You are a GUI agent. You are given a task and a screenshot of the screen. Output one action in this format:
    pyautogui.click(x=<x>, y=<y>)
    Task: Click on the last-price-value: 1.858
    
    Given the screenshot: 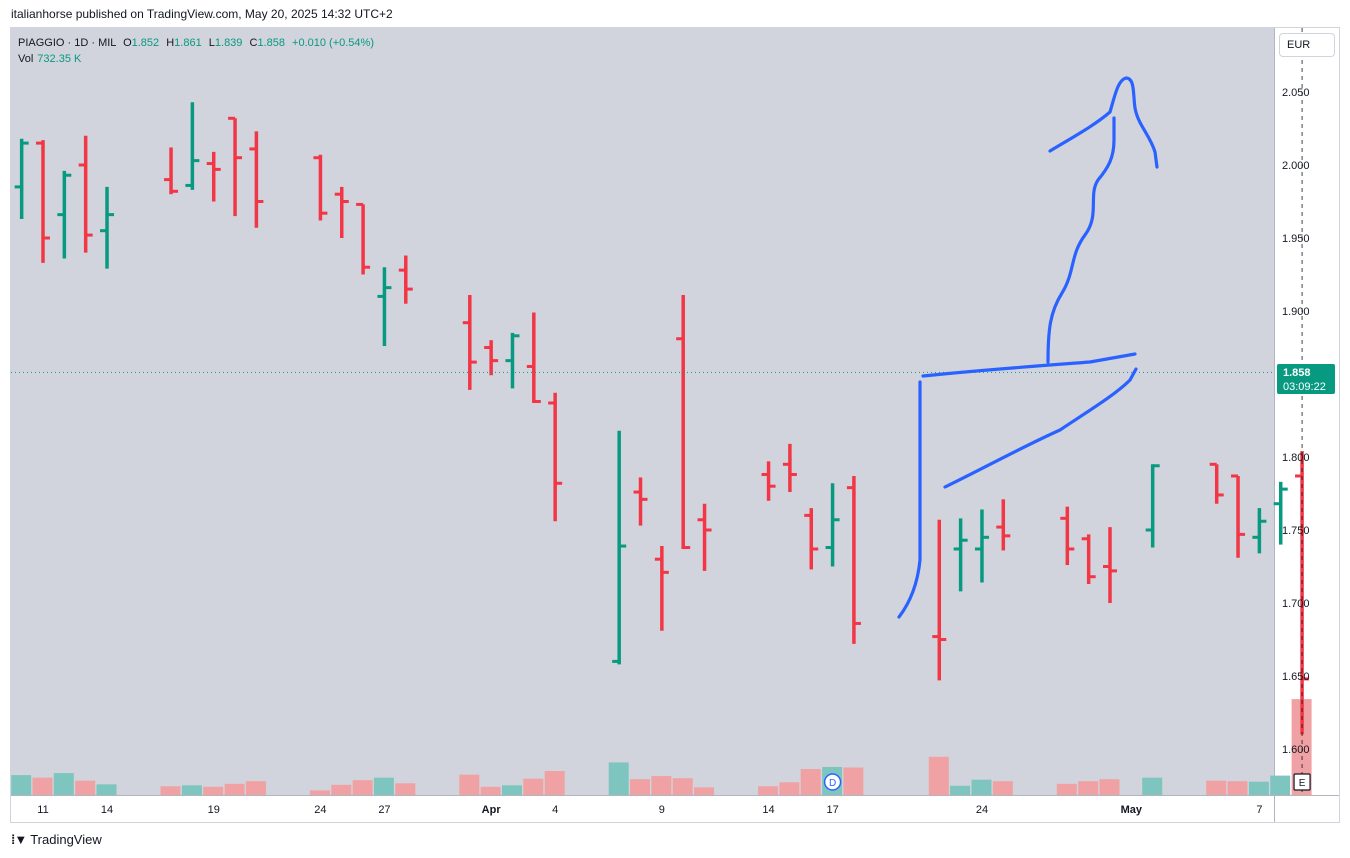 What is the action you would take?
    pyautogui.click(x=1297, y=373)
    